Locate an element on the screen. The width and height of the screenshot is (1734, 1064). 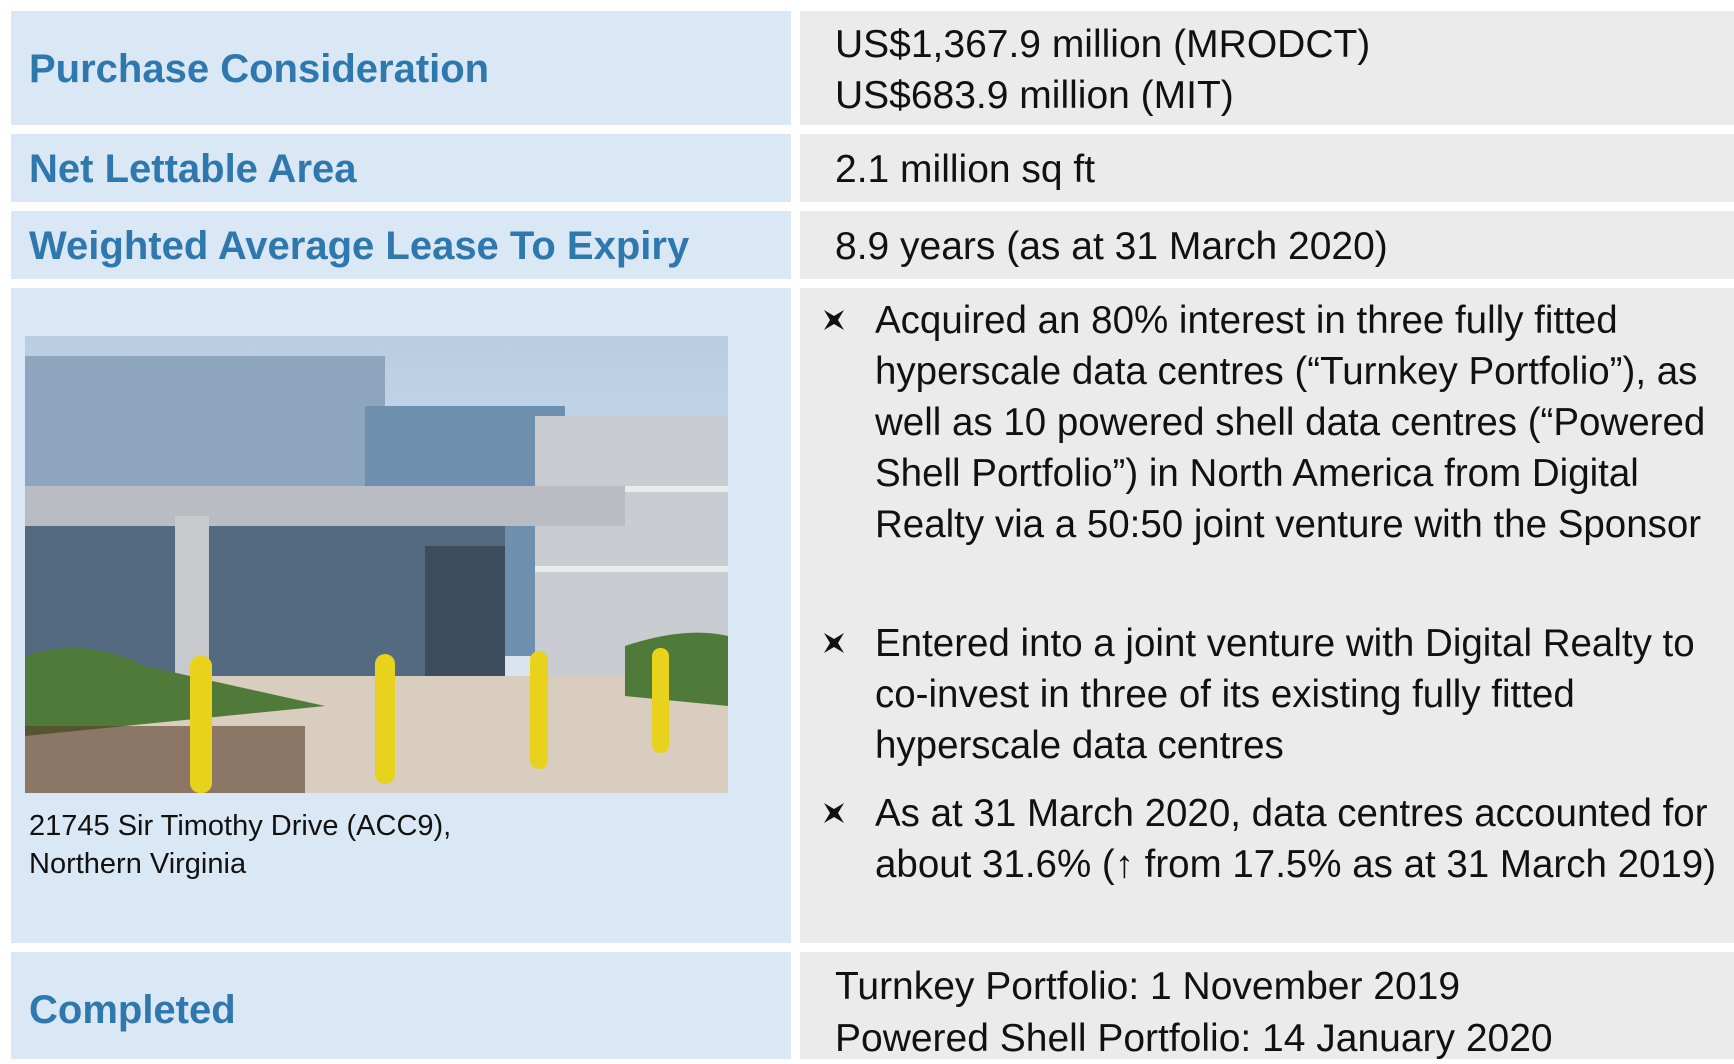
row-value: Turnkey Portfolio: 1 November 2019 is located at coordinates (1148, 986).